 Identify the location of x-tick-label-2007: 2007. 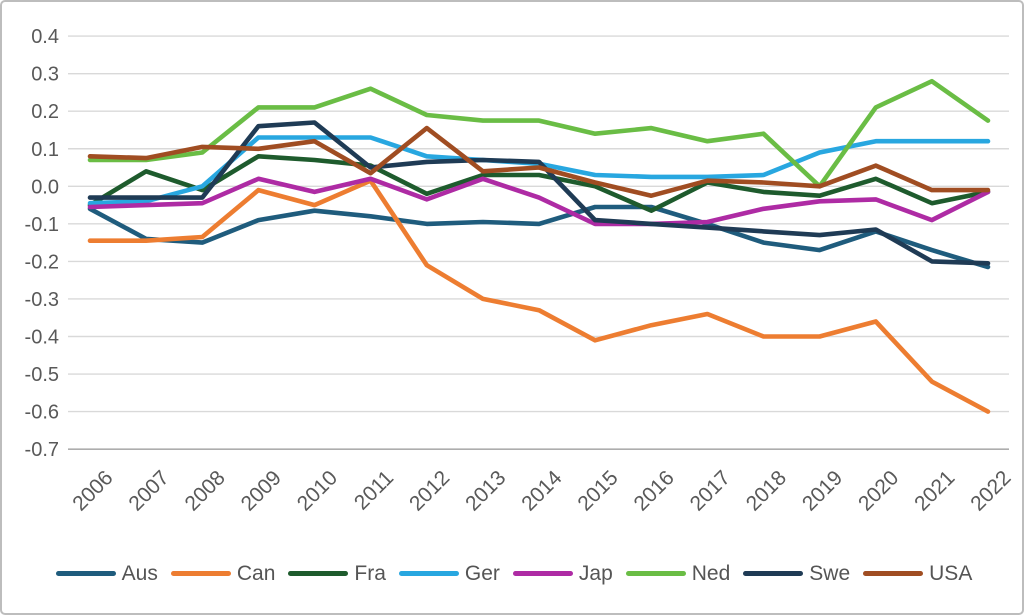
(148, 490).